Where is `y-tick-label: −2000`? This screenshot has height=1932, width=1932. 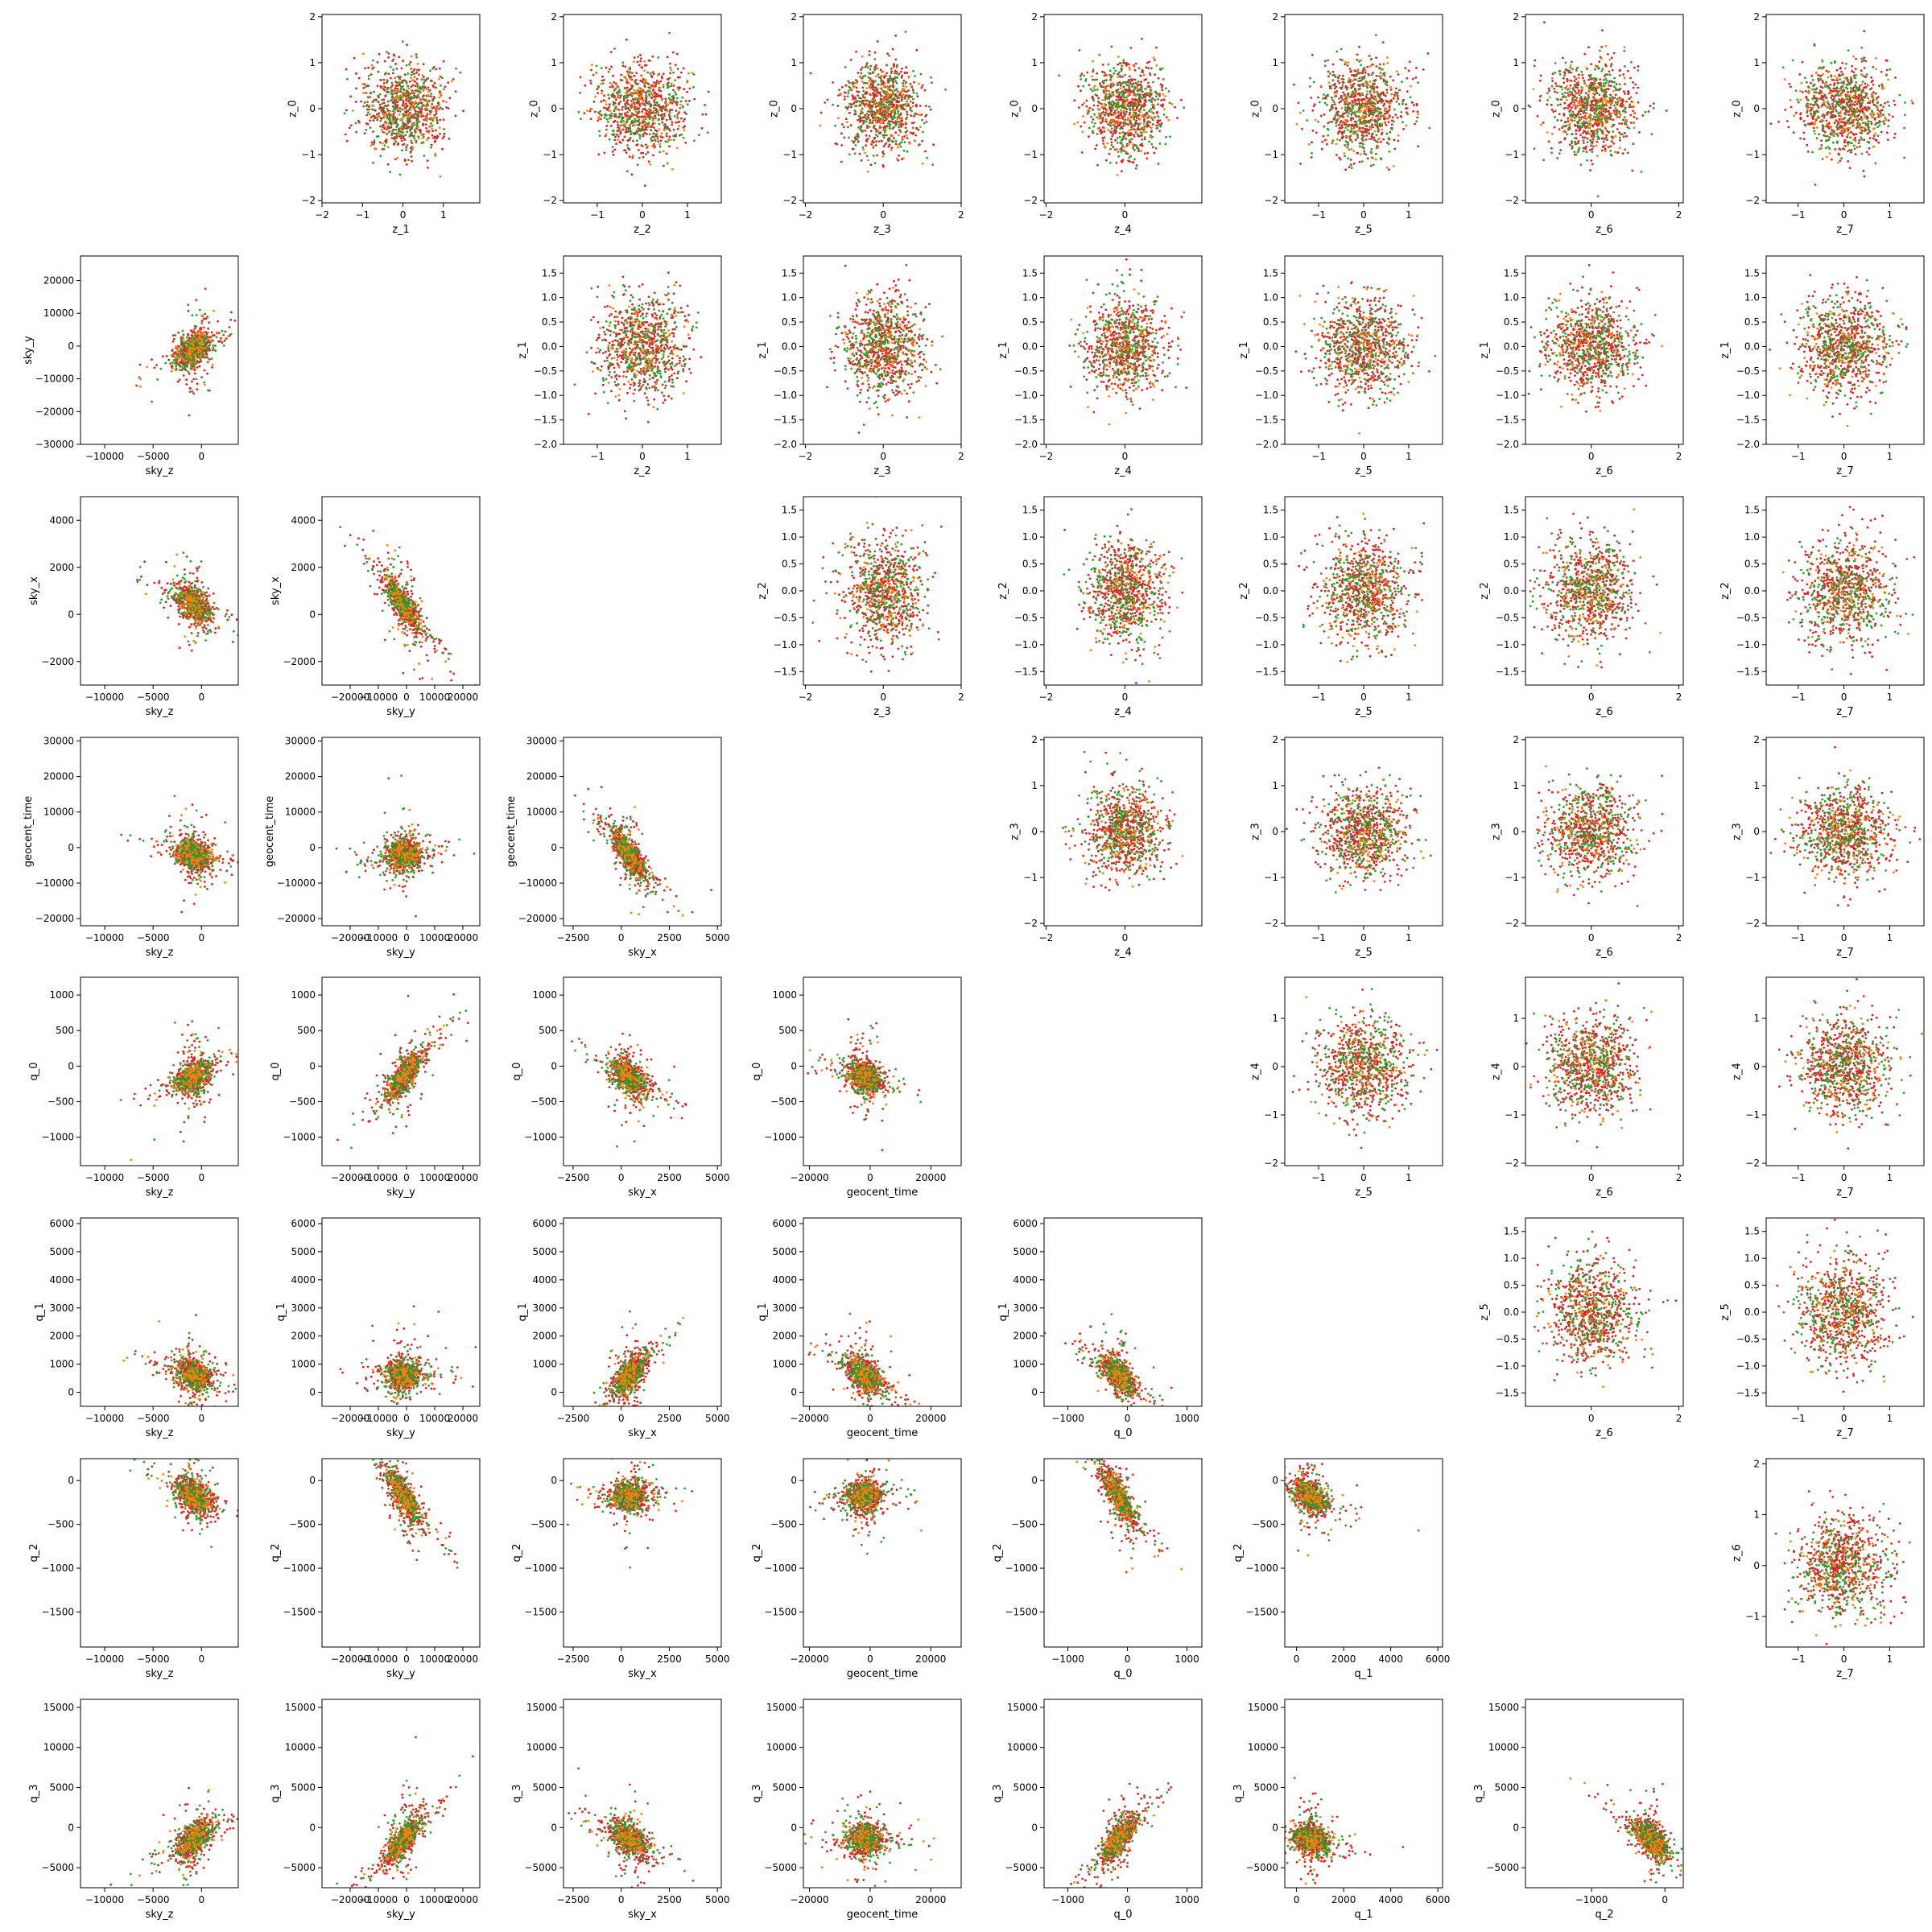
y-tick-label: −2000 is located at coordinates (299, 661).